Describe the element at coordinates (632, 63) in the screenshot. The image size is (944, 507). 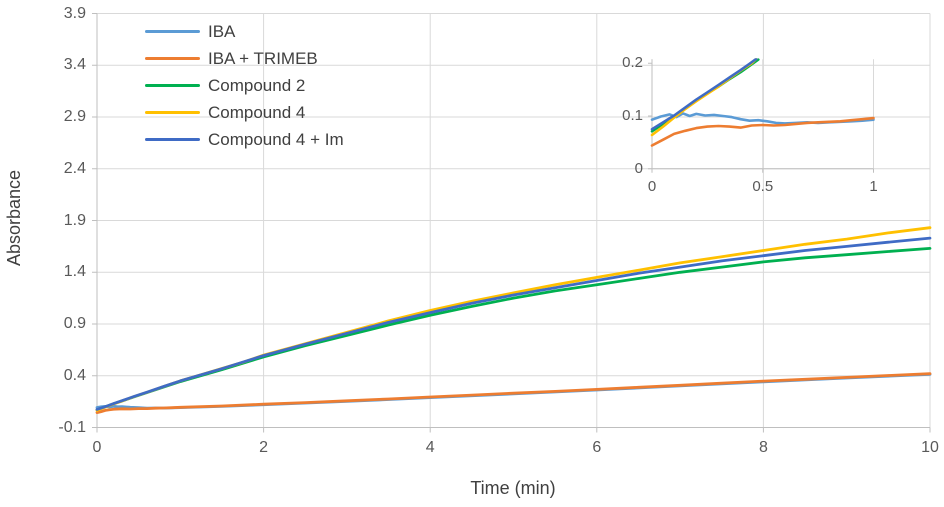
I see `inset-y-tick-label: 0.2` at that location.